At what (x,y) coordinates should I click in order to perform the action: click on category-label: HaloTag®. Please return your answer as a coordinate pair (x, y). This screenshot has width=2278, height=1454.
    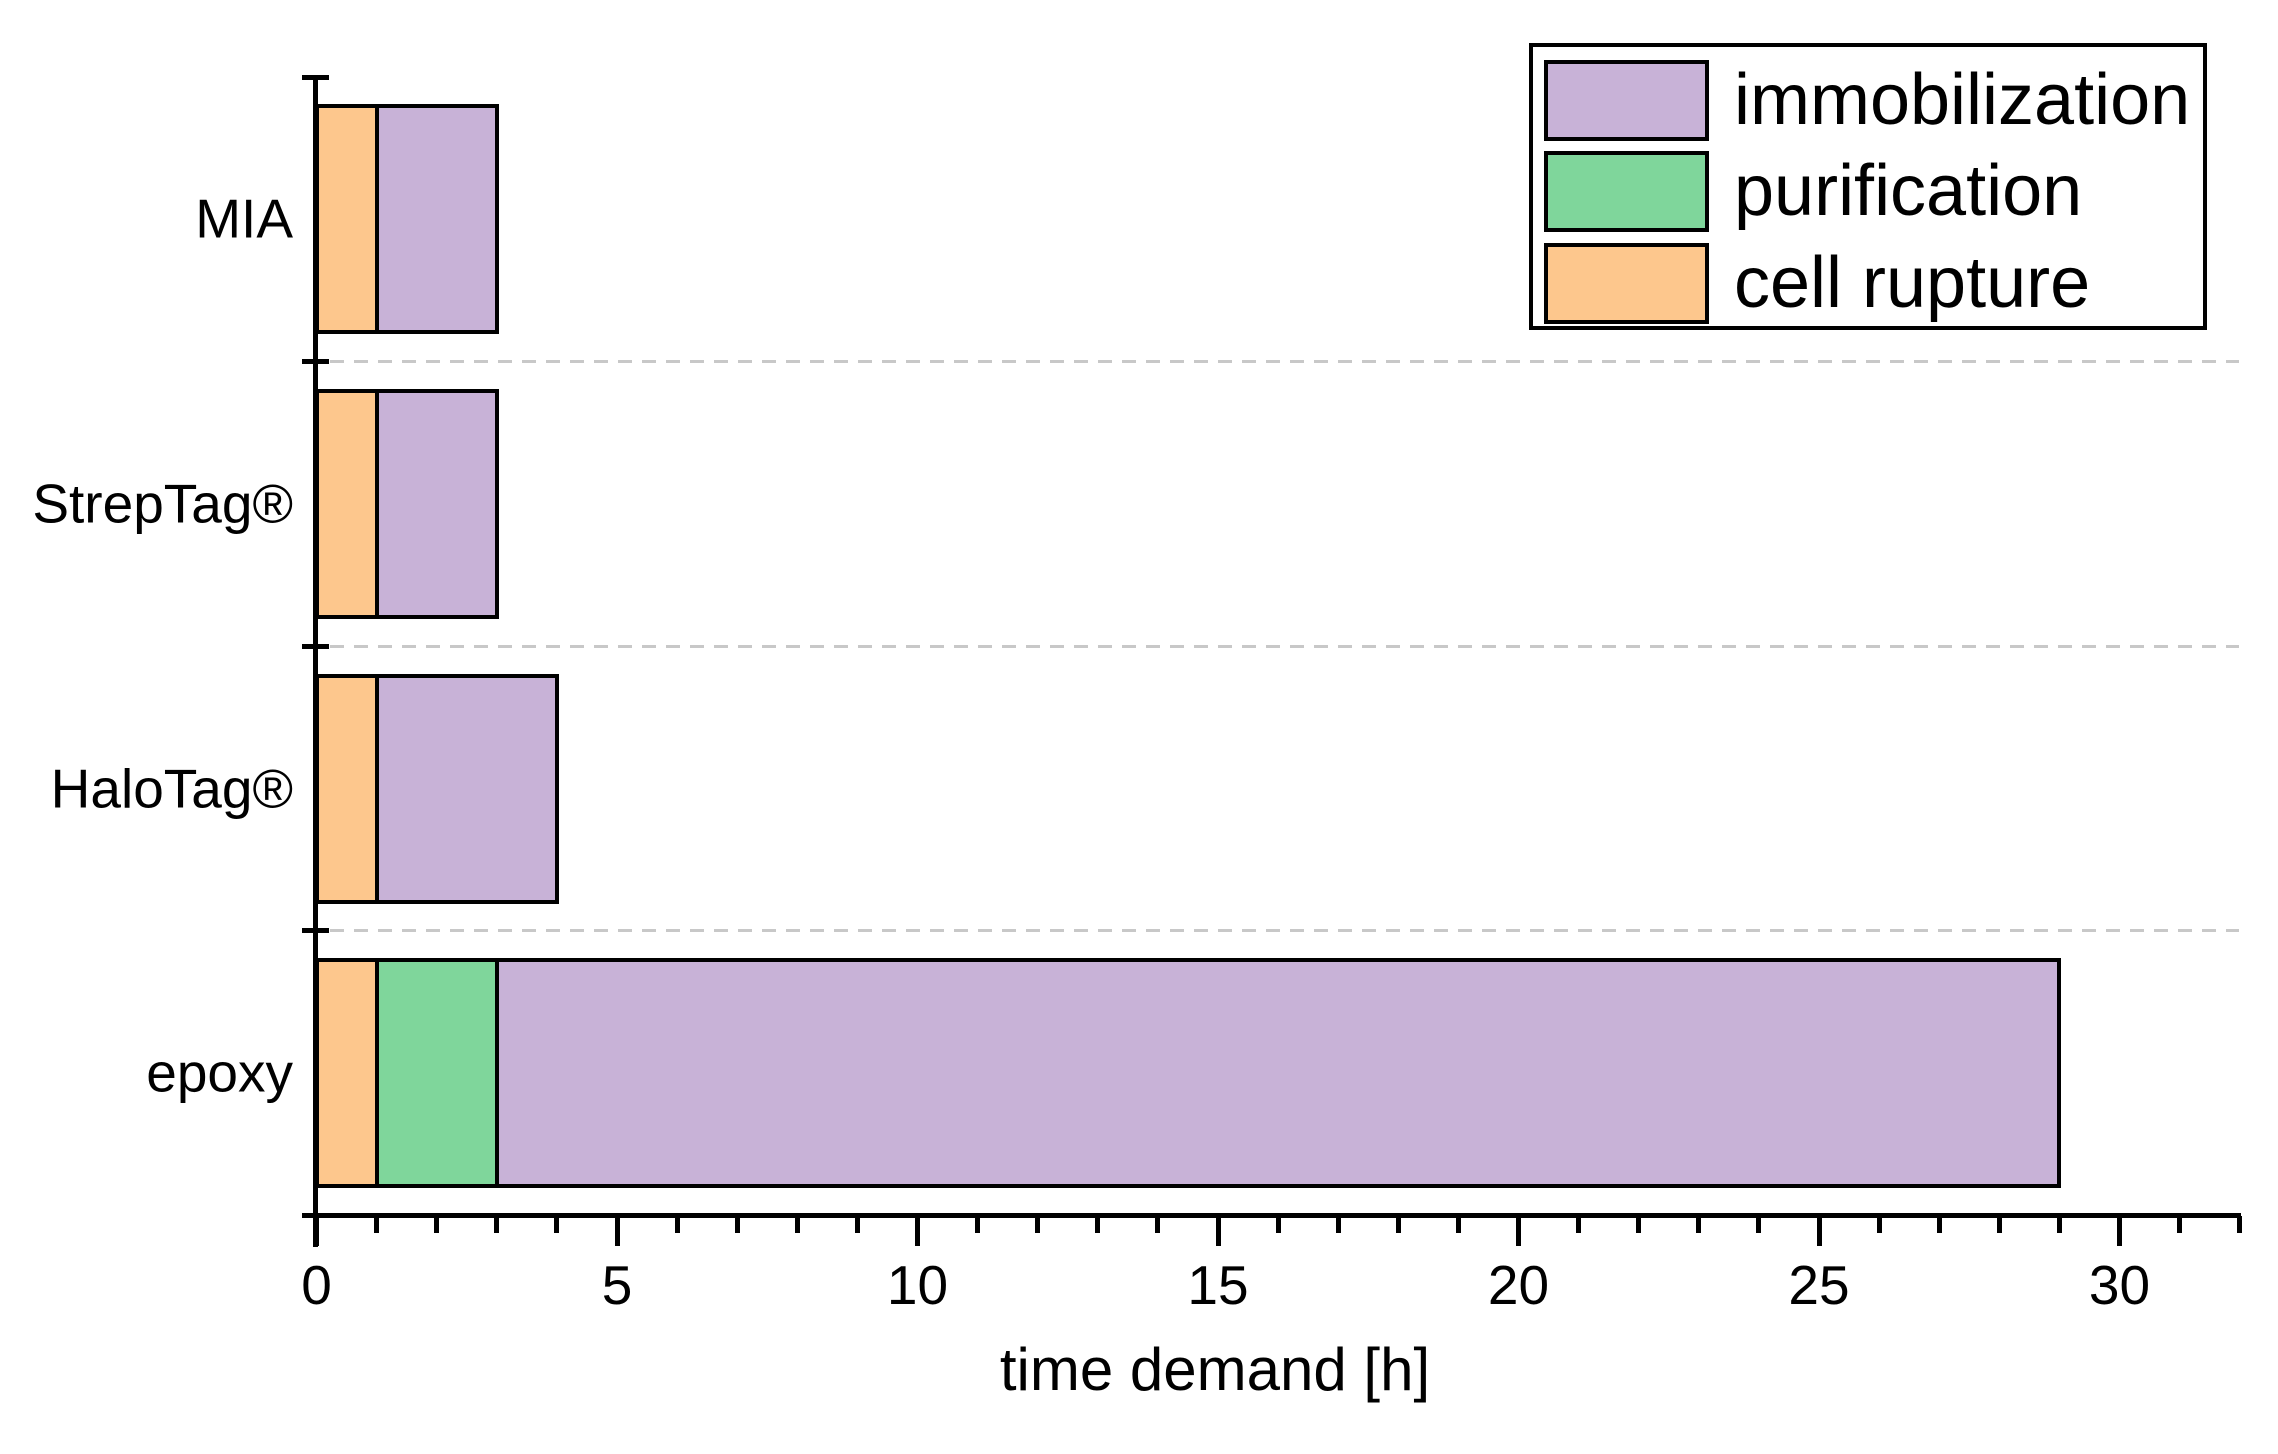
    Looking at the image, I should click on (171, 788).